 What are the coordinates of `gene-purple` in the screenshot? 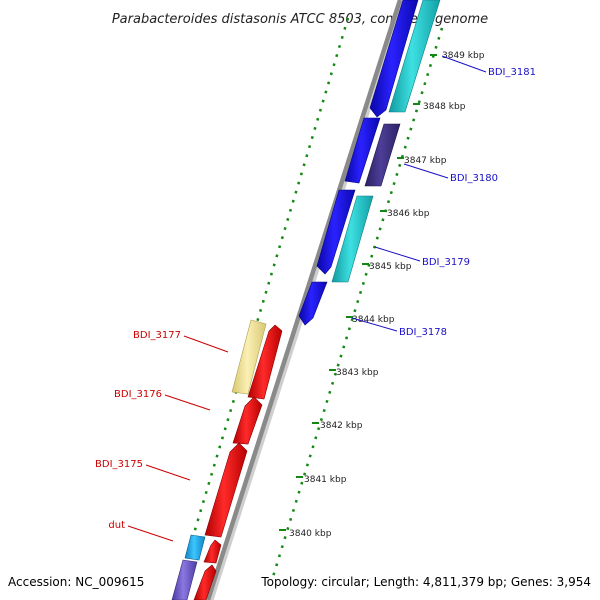 It's located at (382, 155).